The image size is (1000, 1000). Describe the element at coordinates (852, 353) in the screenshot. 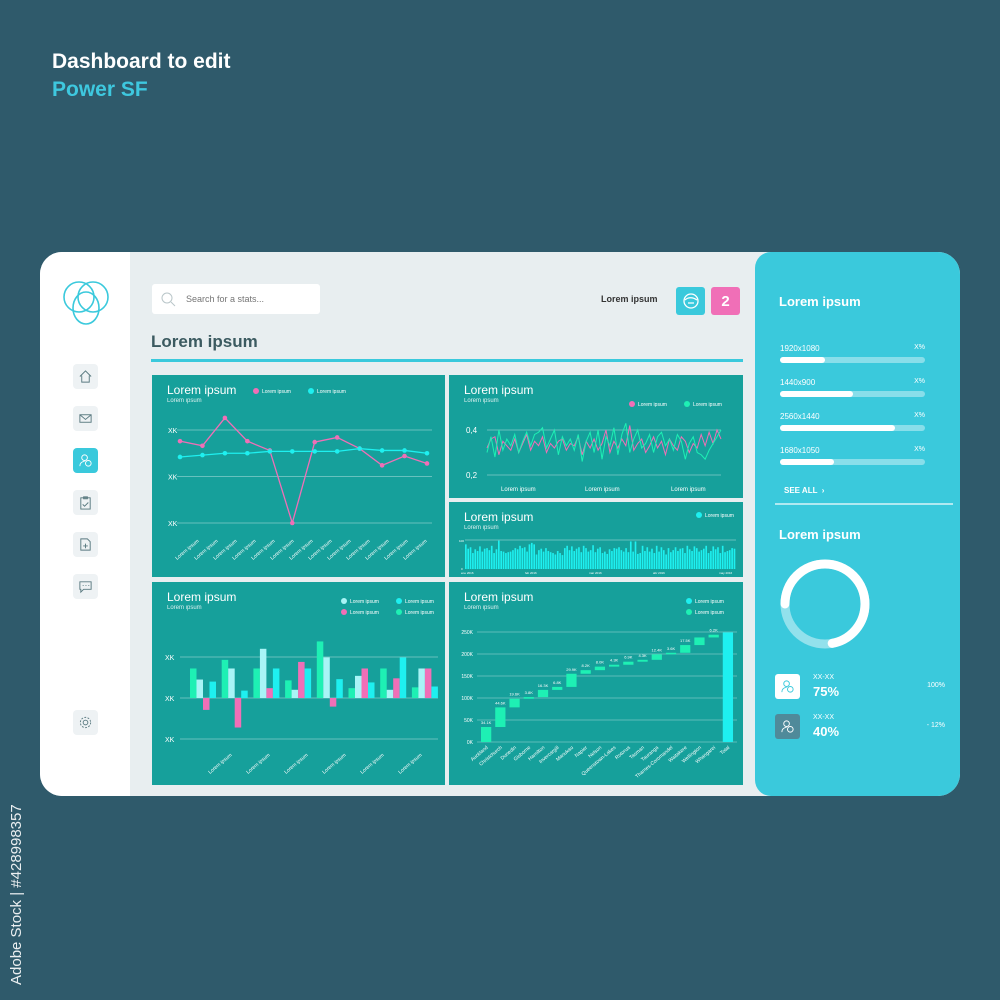

I see `resolution-row: 1920x1080 X%` at that location.